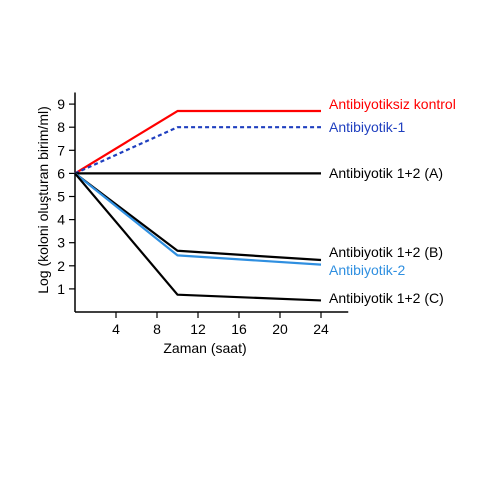 The width and height of the screenshot is (500, 500). What do you see at coordinates (239, 329) in the screenshot?
I see `x-tick-label: 16` at bounding box center [239, 329].